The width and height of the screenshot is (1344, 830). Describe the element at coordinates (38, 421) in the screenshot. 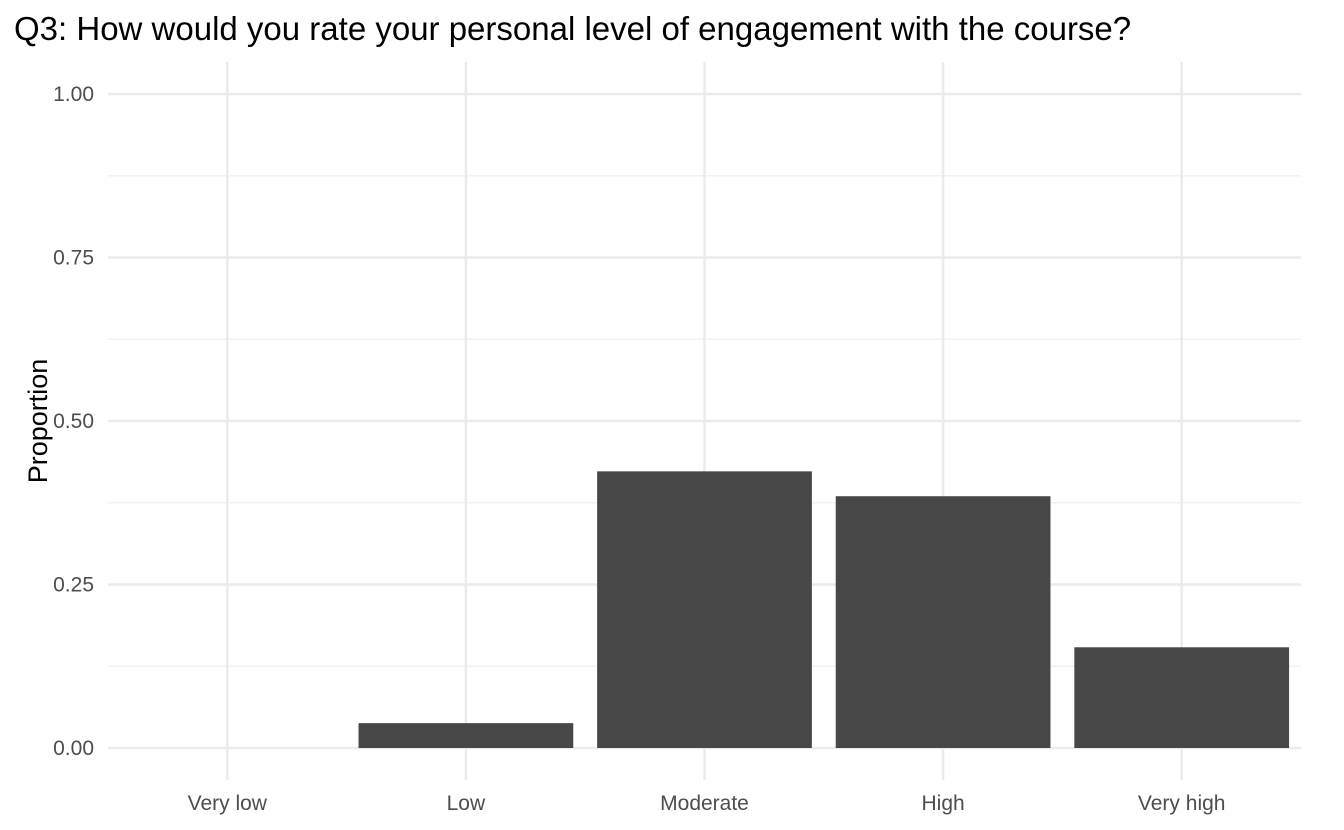

I see `y-axis-label: Proportion` at that location.